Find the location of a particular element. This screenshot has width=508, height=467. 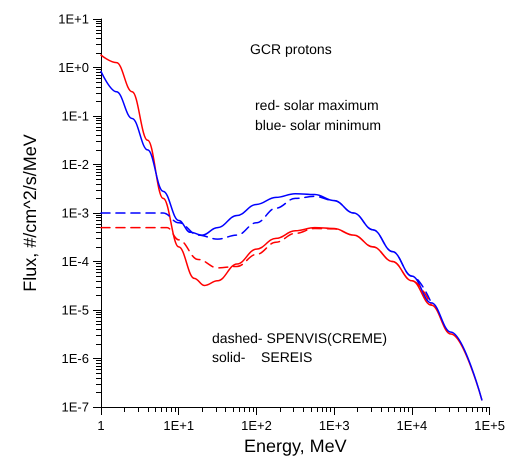

y-tick-label: 1E-1 is located at coordinates (75, 116).